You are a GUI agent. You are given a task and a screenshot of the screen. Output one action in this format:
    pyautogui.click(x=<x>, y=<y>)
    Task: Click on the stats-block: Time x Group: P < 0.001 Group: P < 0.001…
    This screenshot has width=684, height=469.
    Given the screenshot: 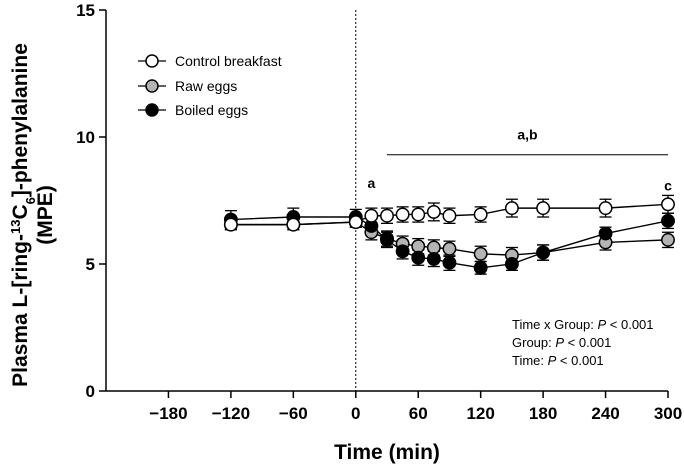 What is the action you would take?
    pyautogui.click(x=583, y=342)
    